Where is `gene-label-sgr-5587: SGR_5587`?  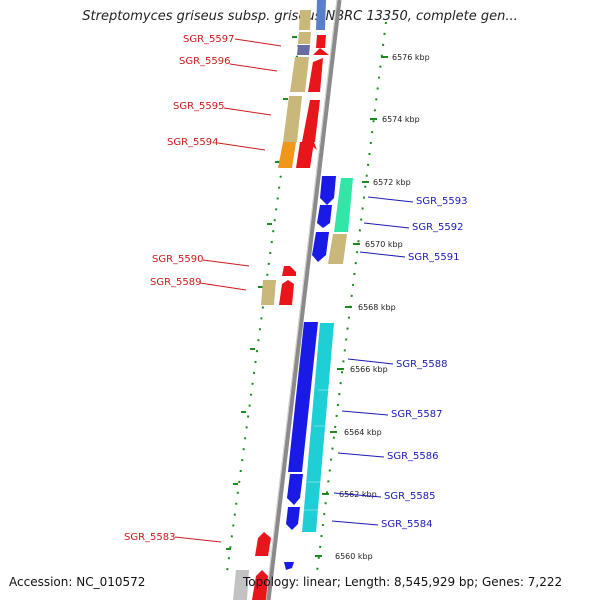 gene-label-sgr-5587: SGR_5587 is located at coordinates (417, 414).